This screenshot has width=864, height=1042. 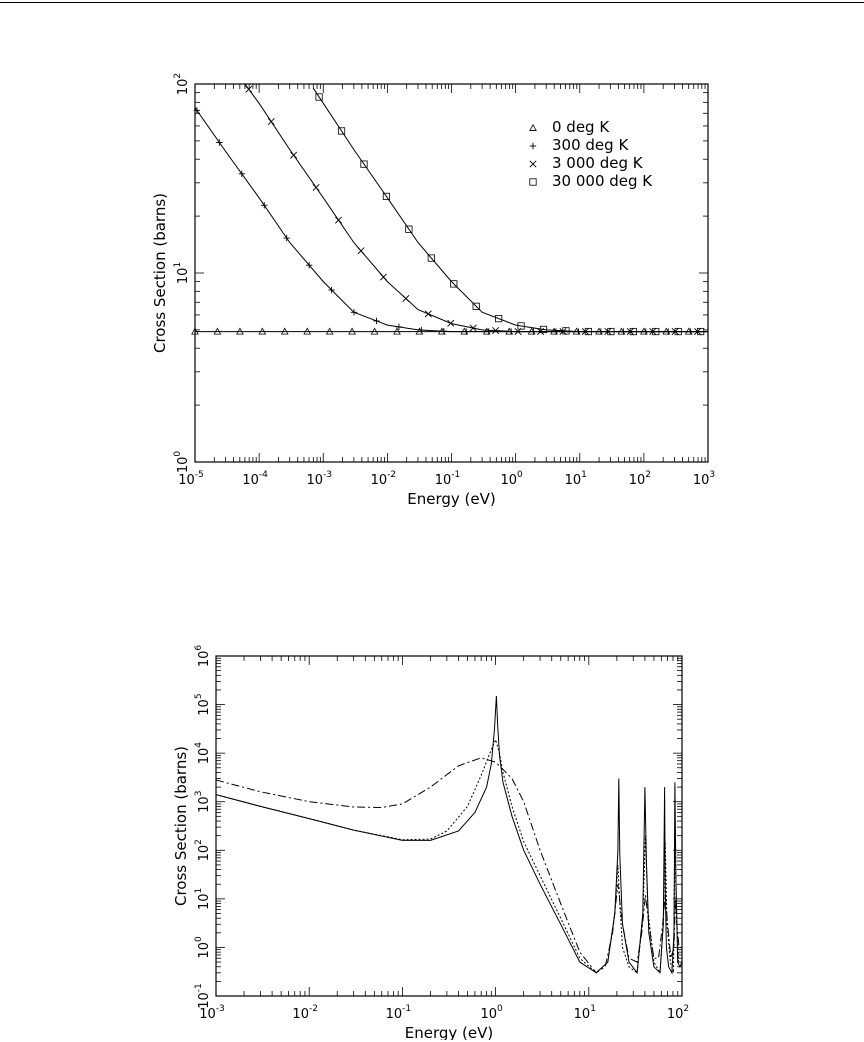 What do you see at coordinates (449, 865) in the screenshot?
I see `series-line-dash-dot` at bounding box center [449, 865].